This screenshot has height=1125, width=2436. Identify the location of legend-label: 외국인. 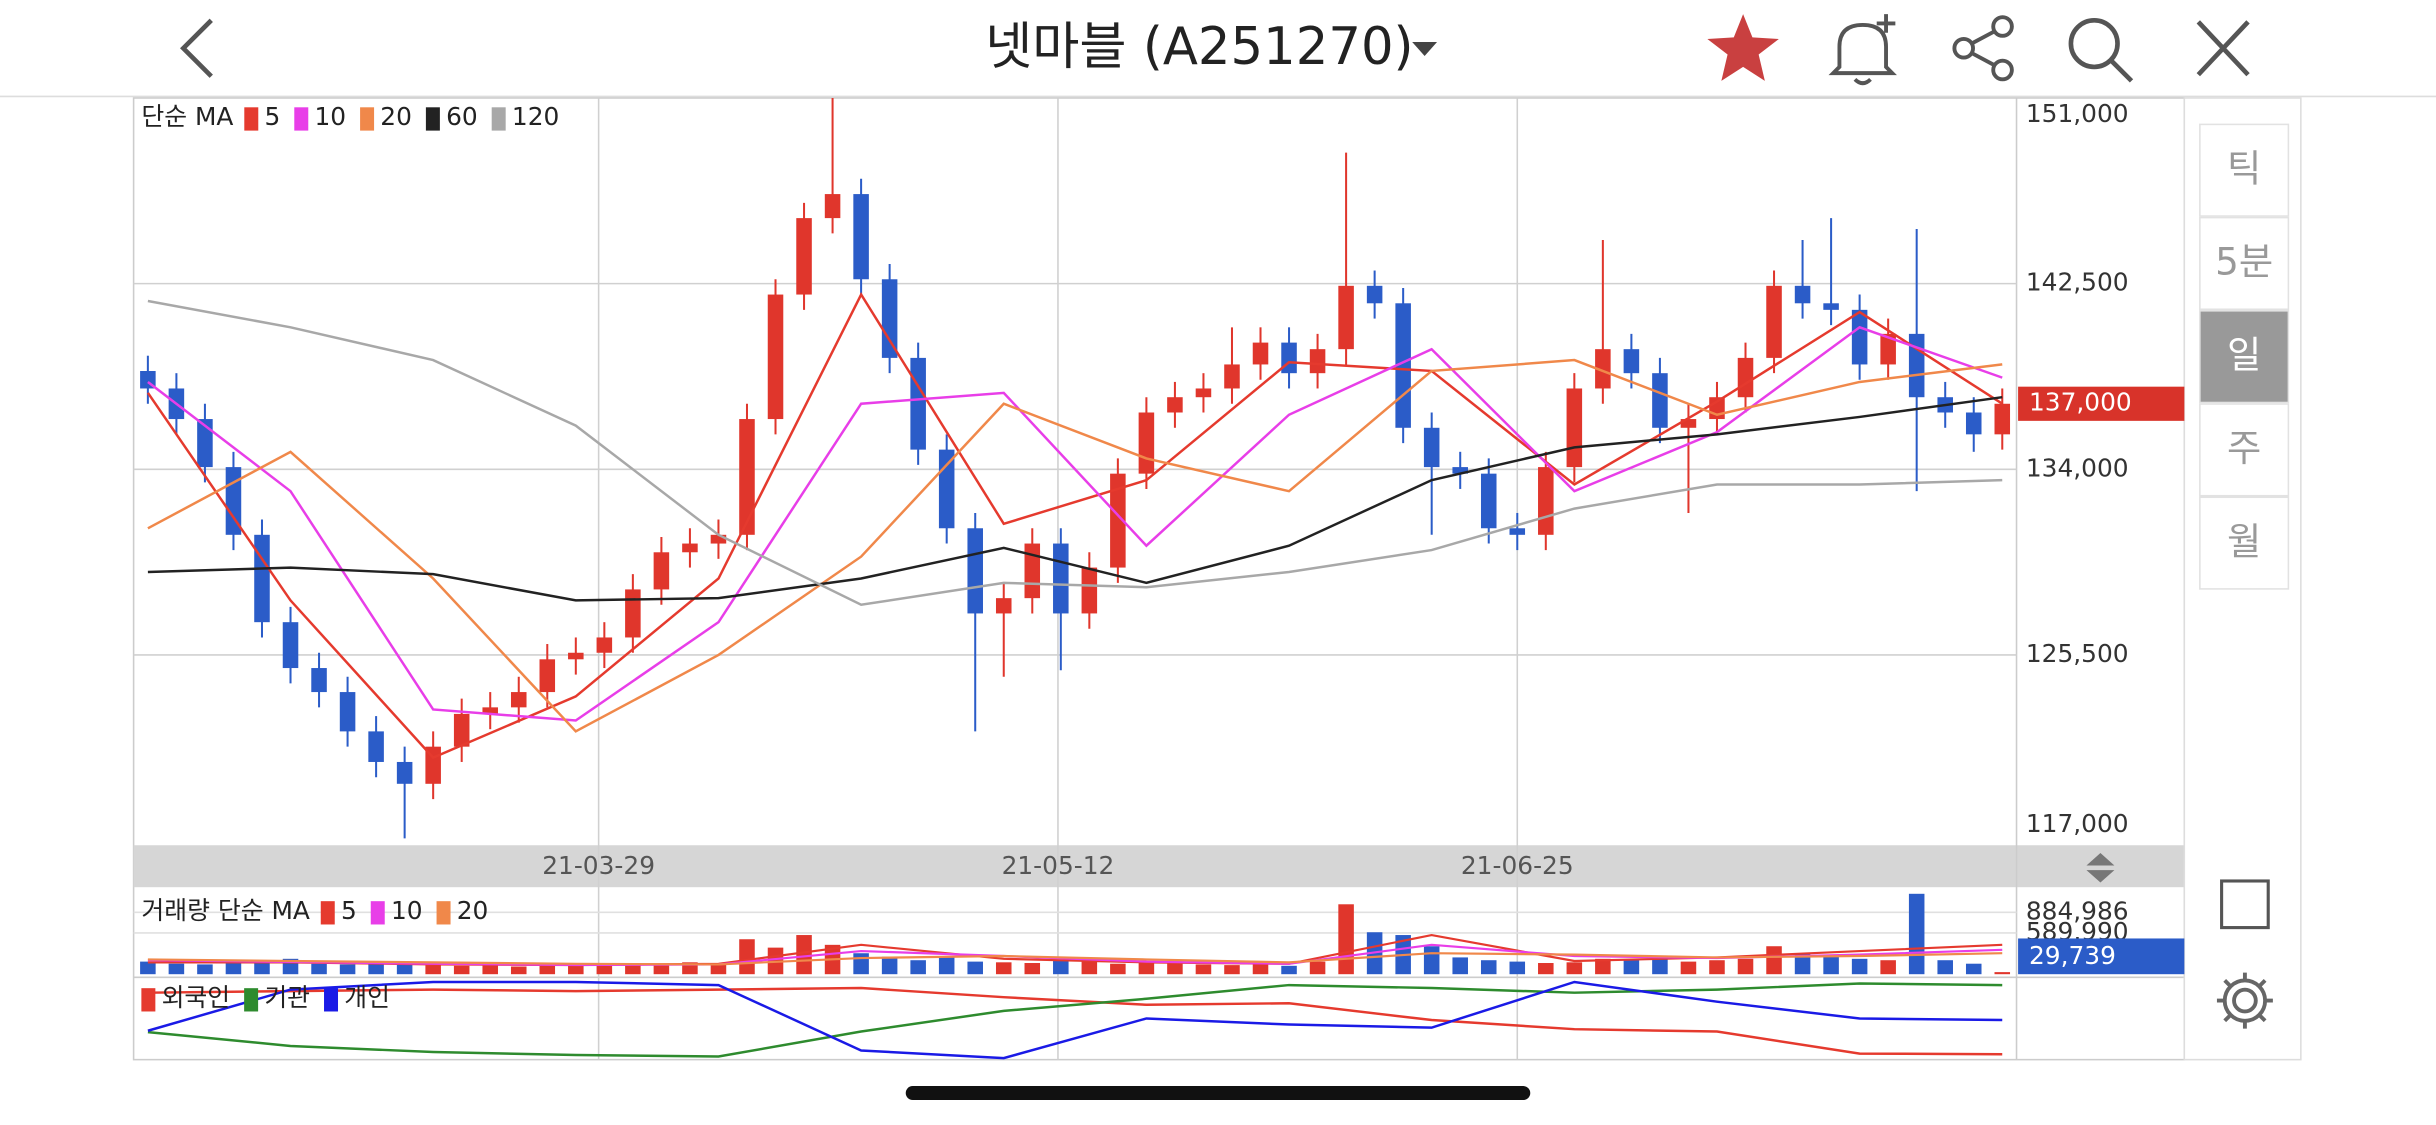
(196, 997).